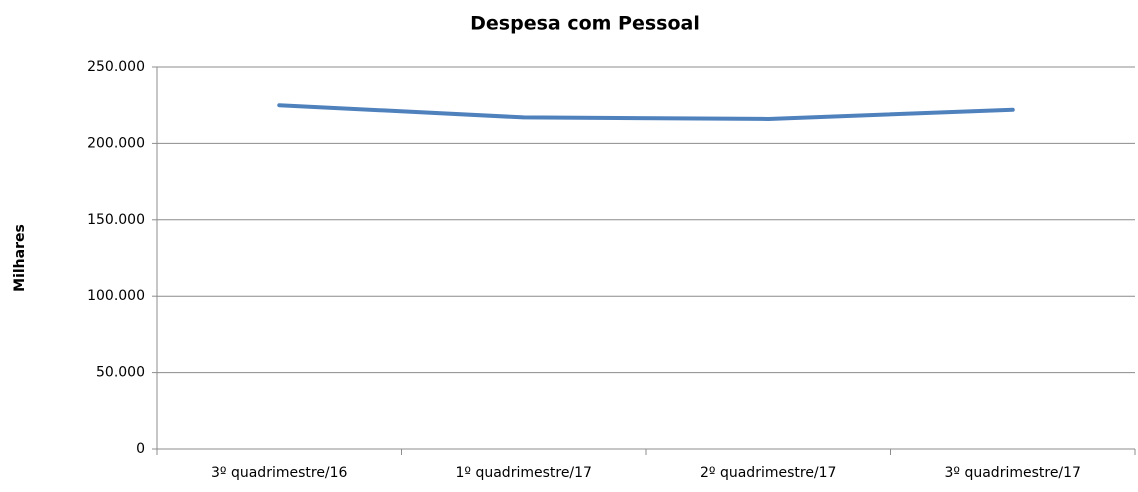 This screenshot has height=492, width=1138. Describe the element at coordinates (1013, 473) in the screenshot. I see `x-tick-label: 3º quadrimestre/17` at that location.